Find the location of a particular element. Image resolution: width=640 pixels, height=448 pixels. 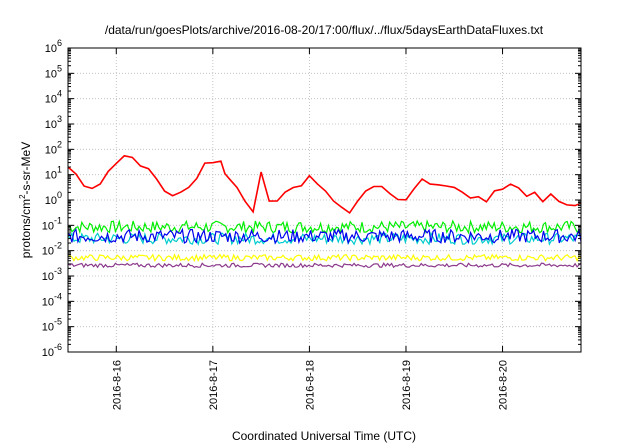

x-axis-title: Coordinated Universal Time (UTC) is located at coordinates (324, 436).